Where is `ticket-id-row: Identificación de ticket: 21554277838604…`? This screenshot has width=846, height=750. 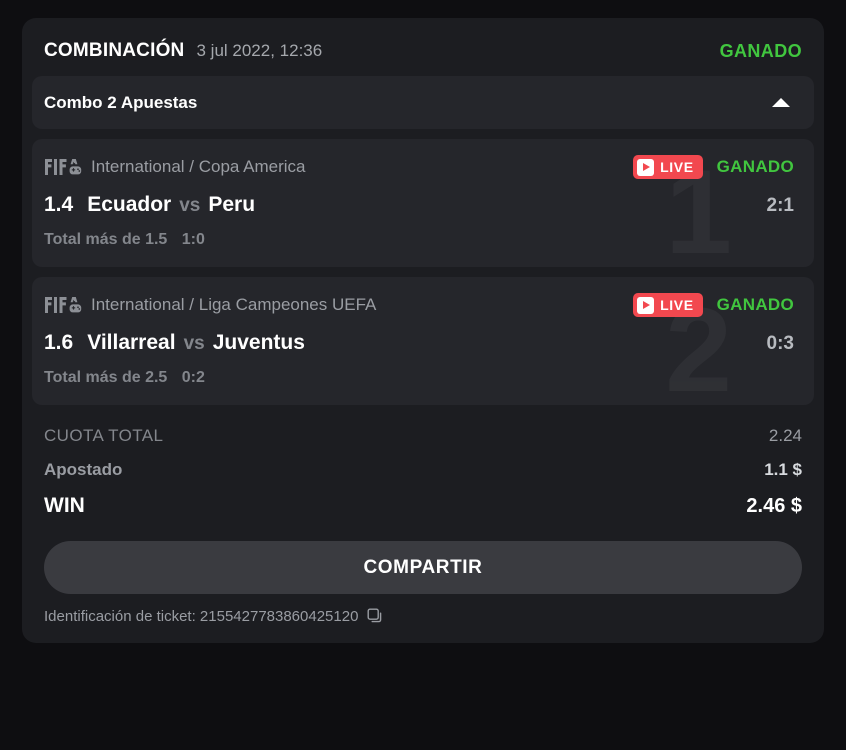 ticket-id-row: Identificación de ticket: 21554277838604… is located at coordinates (423, 613).